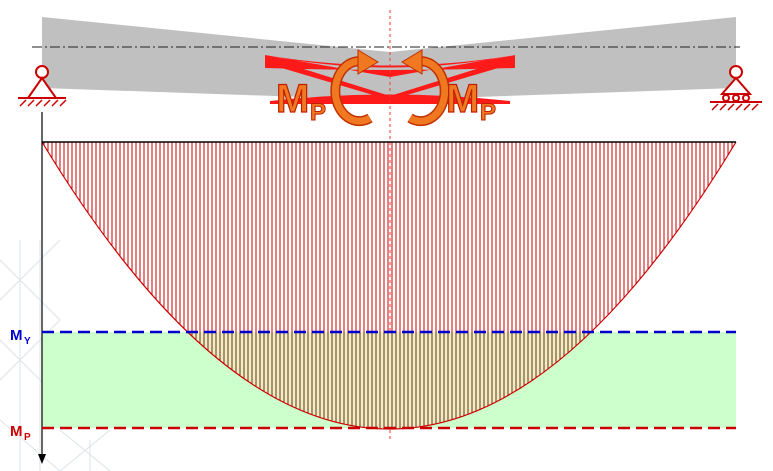 The height and width of the screenshot is (471, 773). I want to click on yield-moment-label: M, so click(16, 335).